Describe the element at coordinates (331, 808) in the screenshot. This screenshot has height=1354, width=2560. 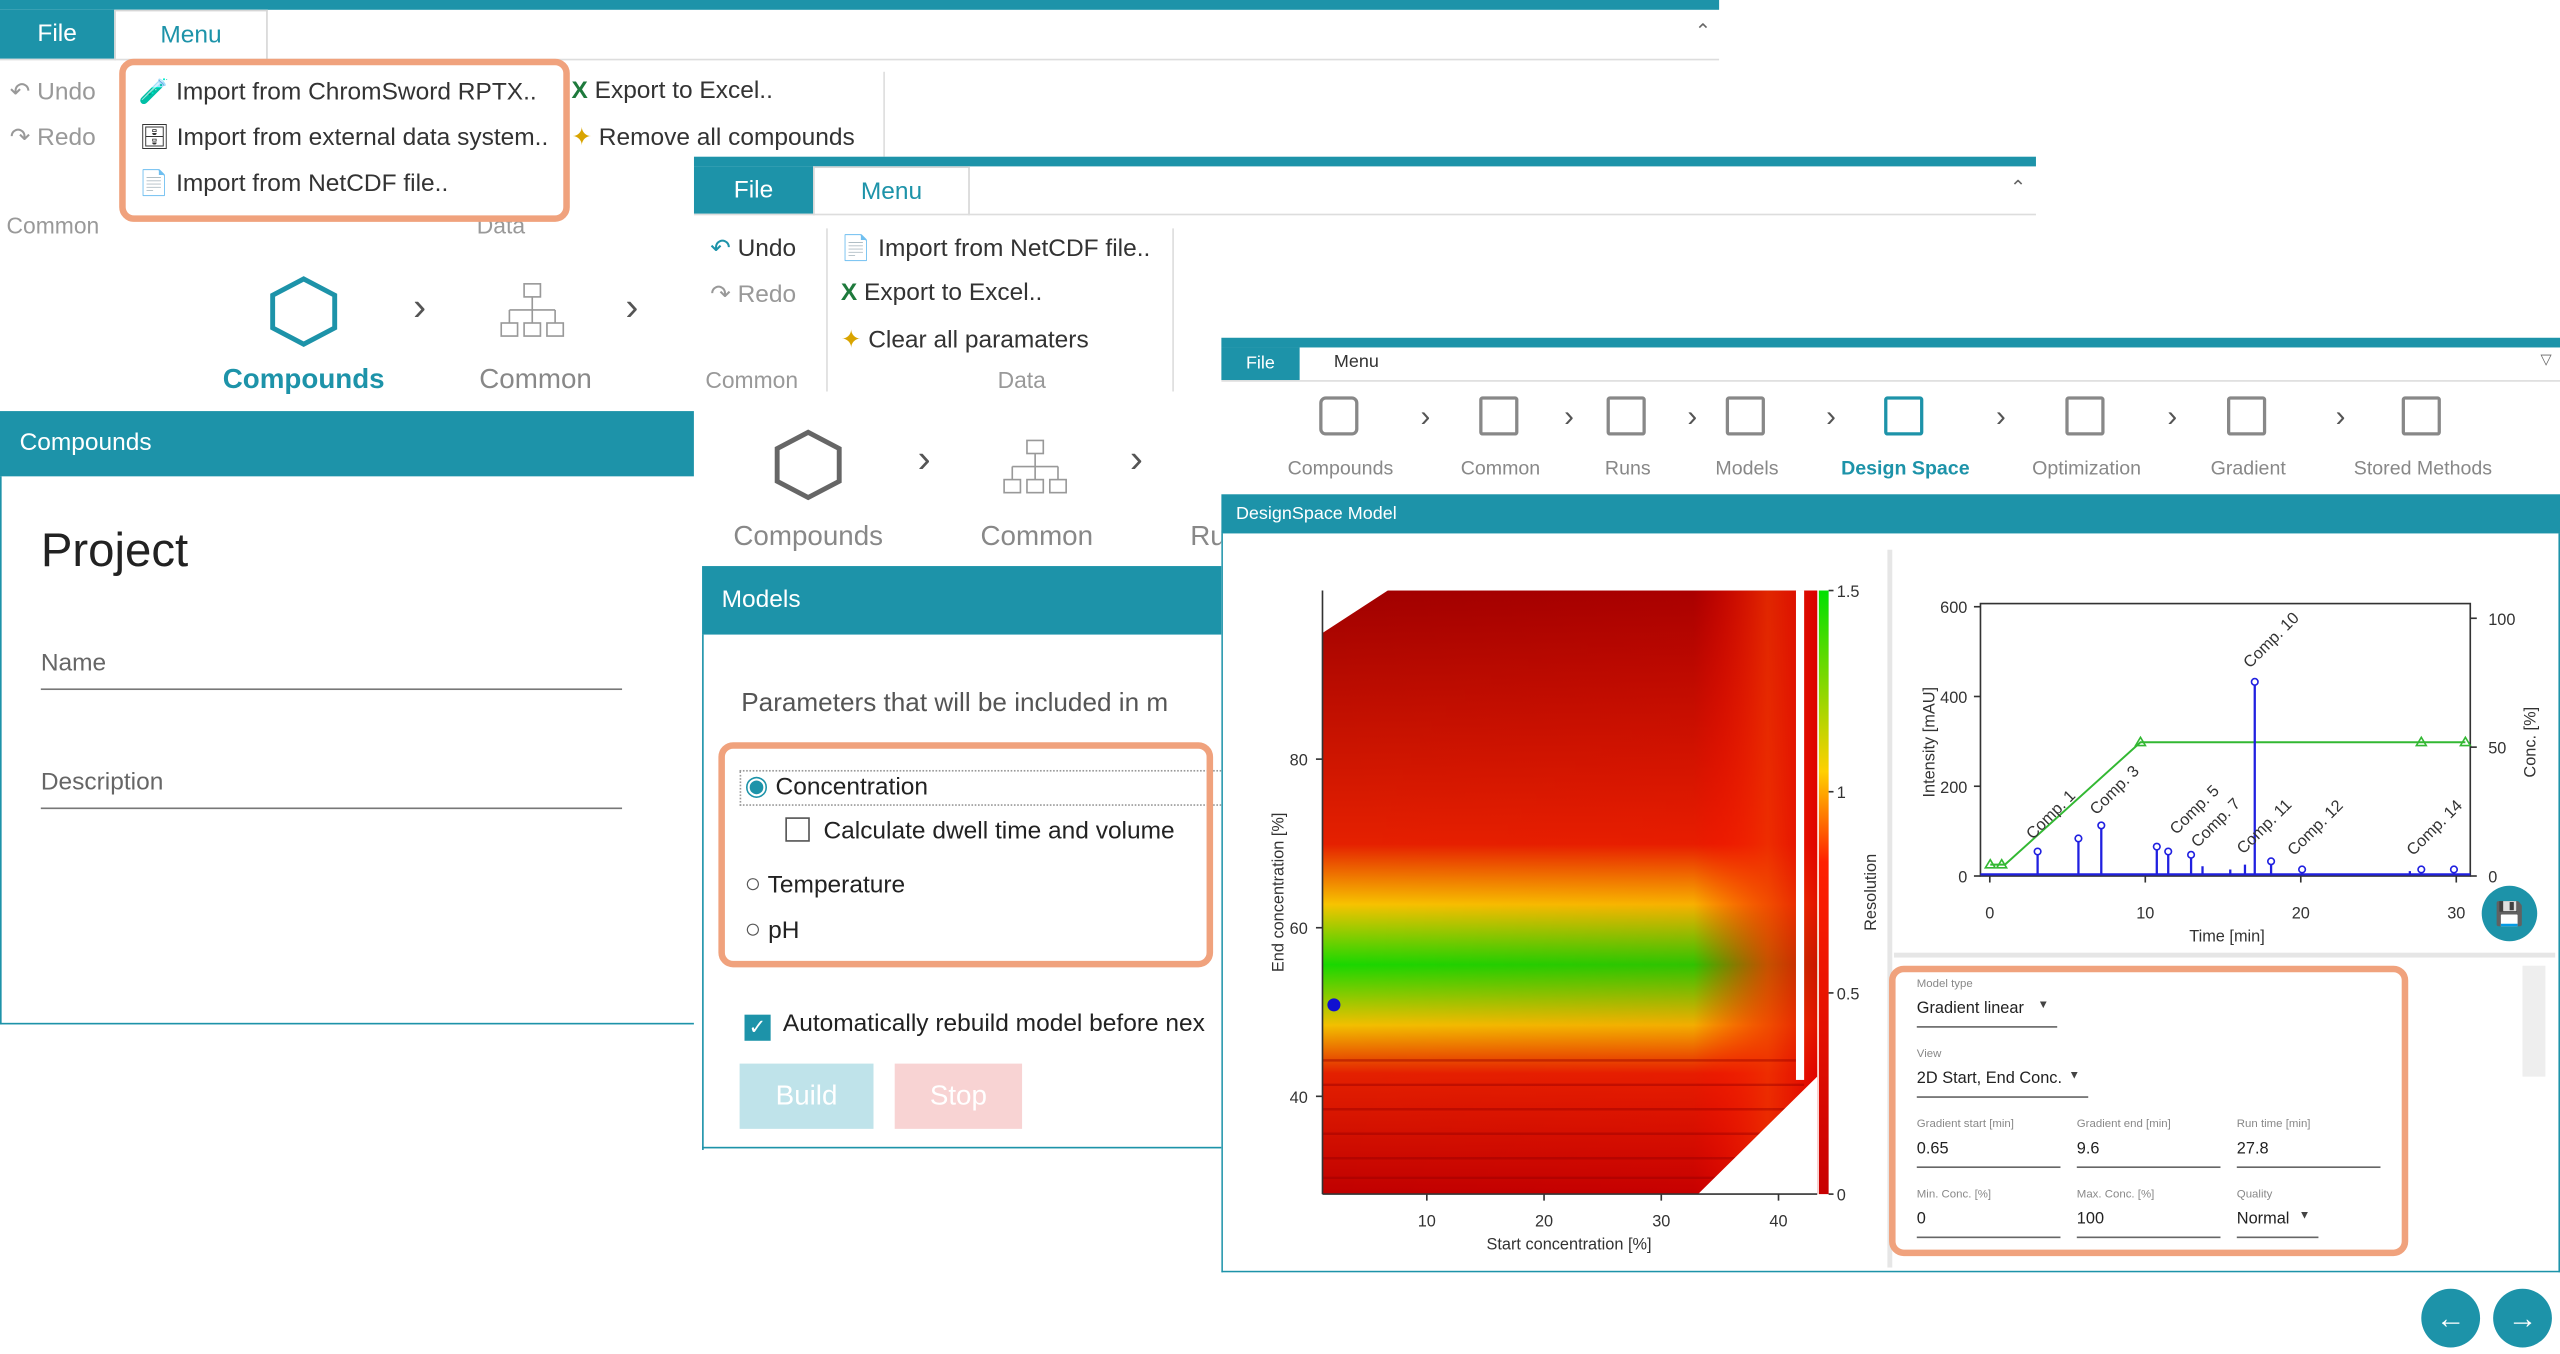
I see `field-line` at that location.